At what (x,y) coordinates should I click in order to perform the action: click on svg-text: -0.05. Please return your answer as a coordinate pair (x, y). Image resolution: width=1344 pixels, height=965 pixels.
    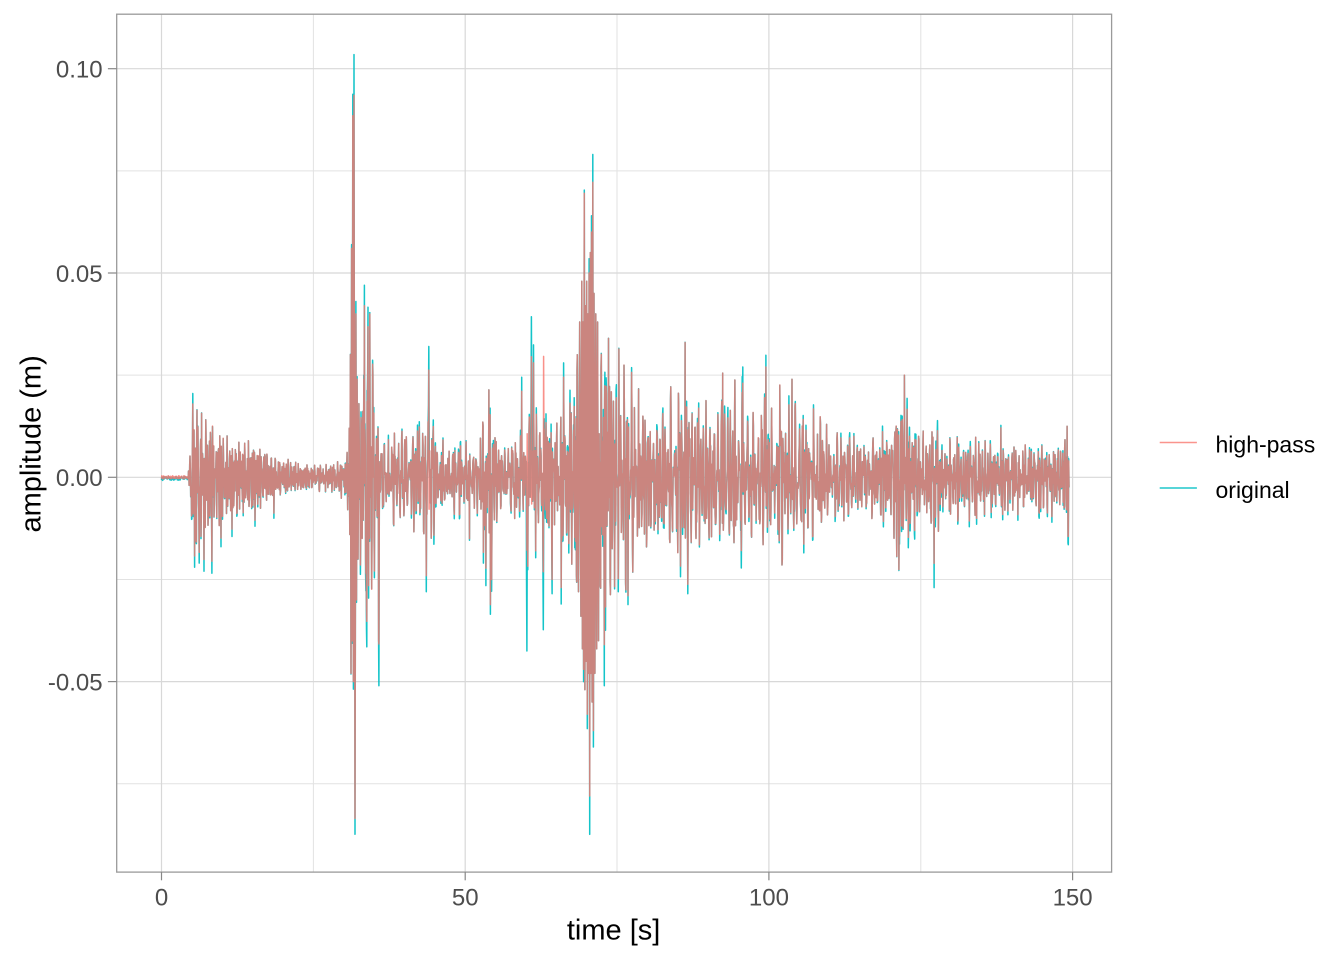
    Looking at the image, I should click on (75, 683).